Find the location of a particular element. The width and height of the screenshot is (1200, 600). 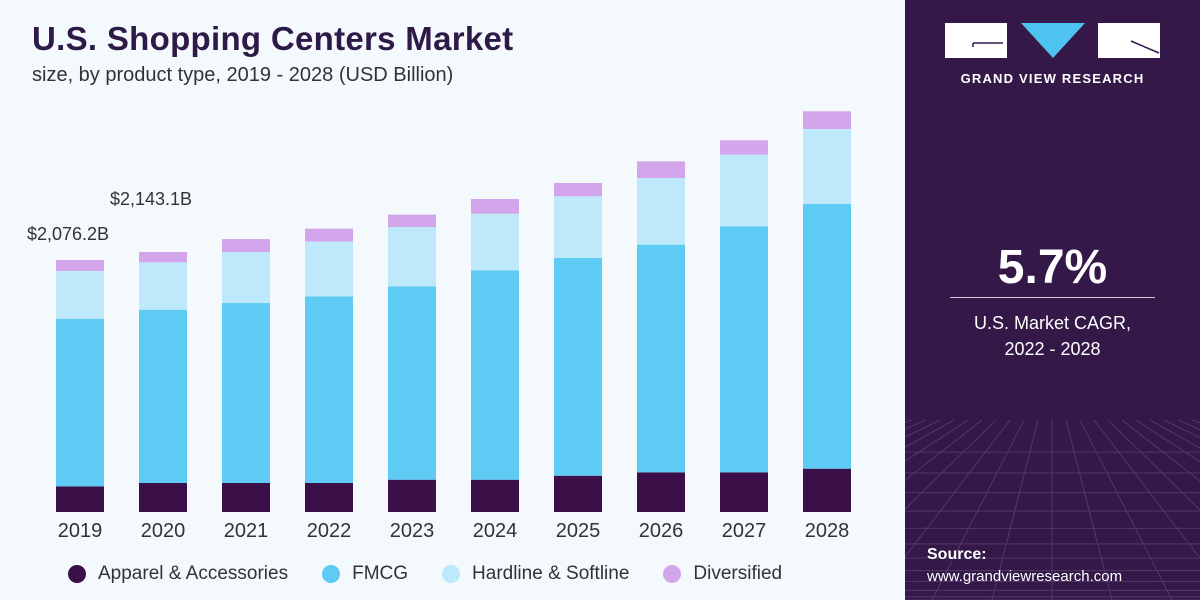

legend-item: Apparel & Accessories is located at coordinates (178, 574).